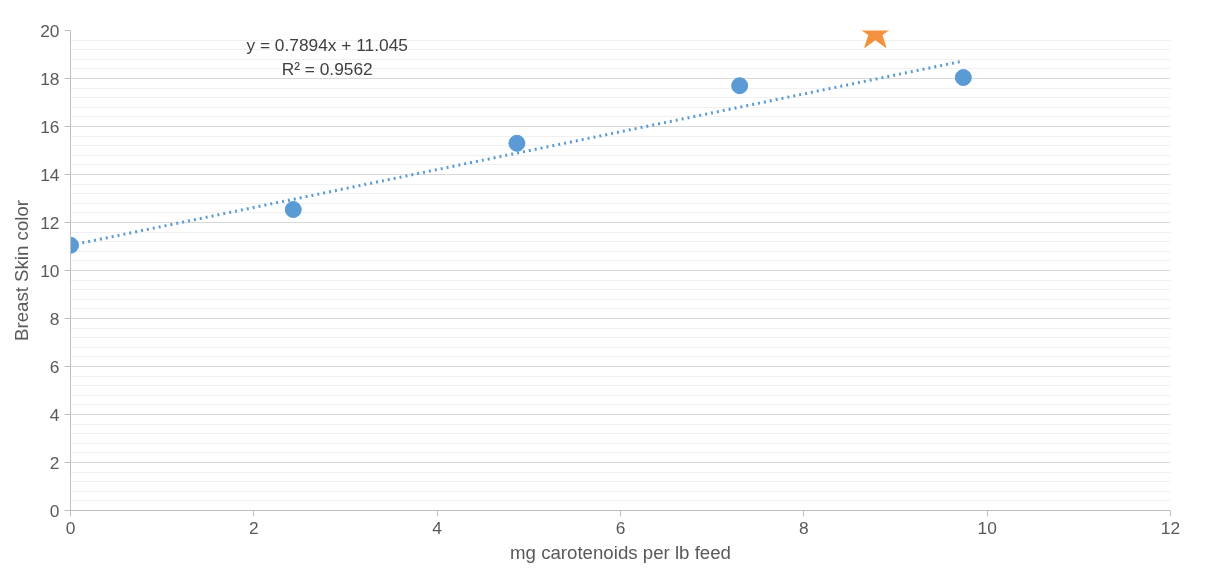  What do you see at coordinates (50, 222) in the screenshot?
I see `y-tick-label: 12` at bounding box center [50, 222].